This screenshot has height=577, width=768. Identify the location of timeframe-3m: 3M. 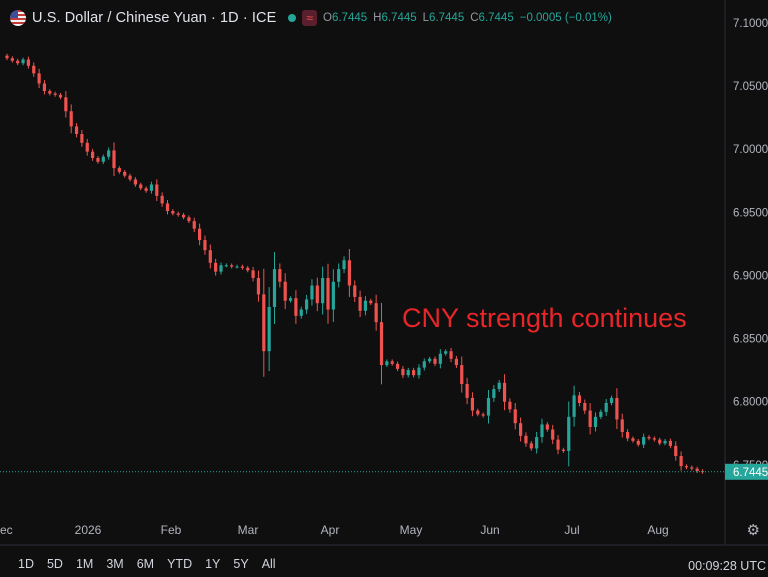
(115, 564).